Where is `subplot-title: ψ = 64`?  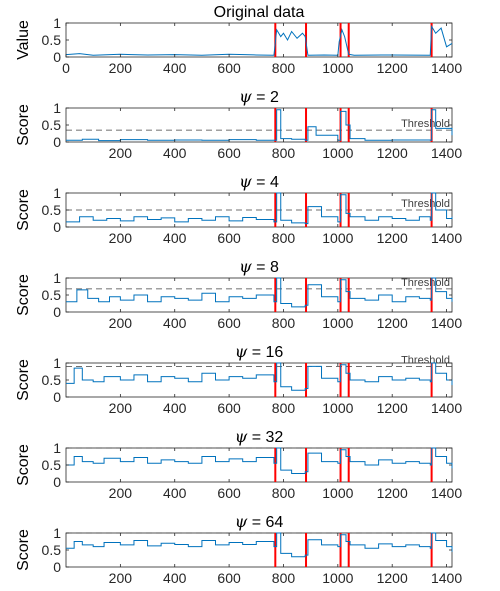 subplot-title: ψ = 64 is located at coordinates (259, 521).